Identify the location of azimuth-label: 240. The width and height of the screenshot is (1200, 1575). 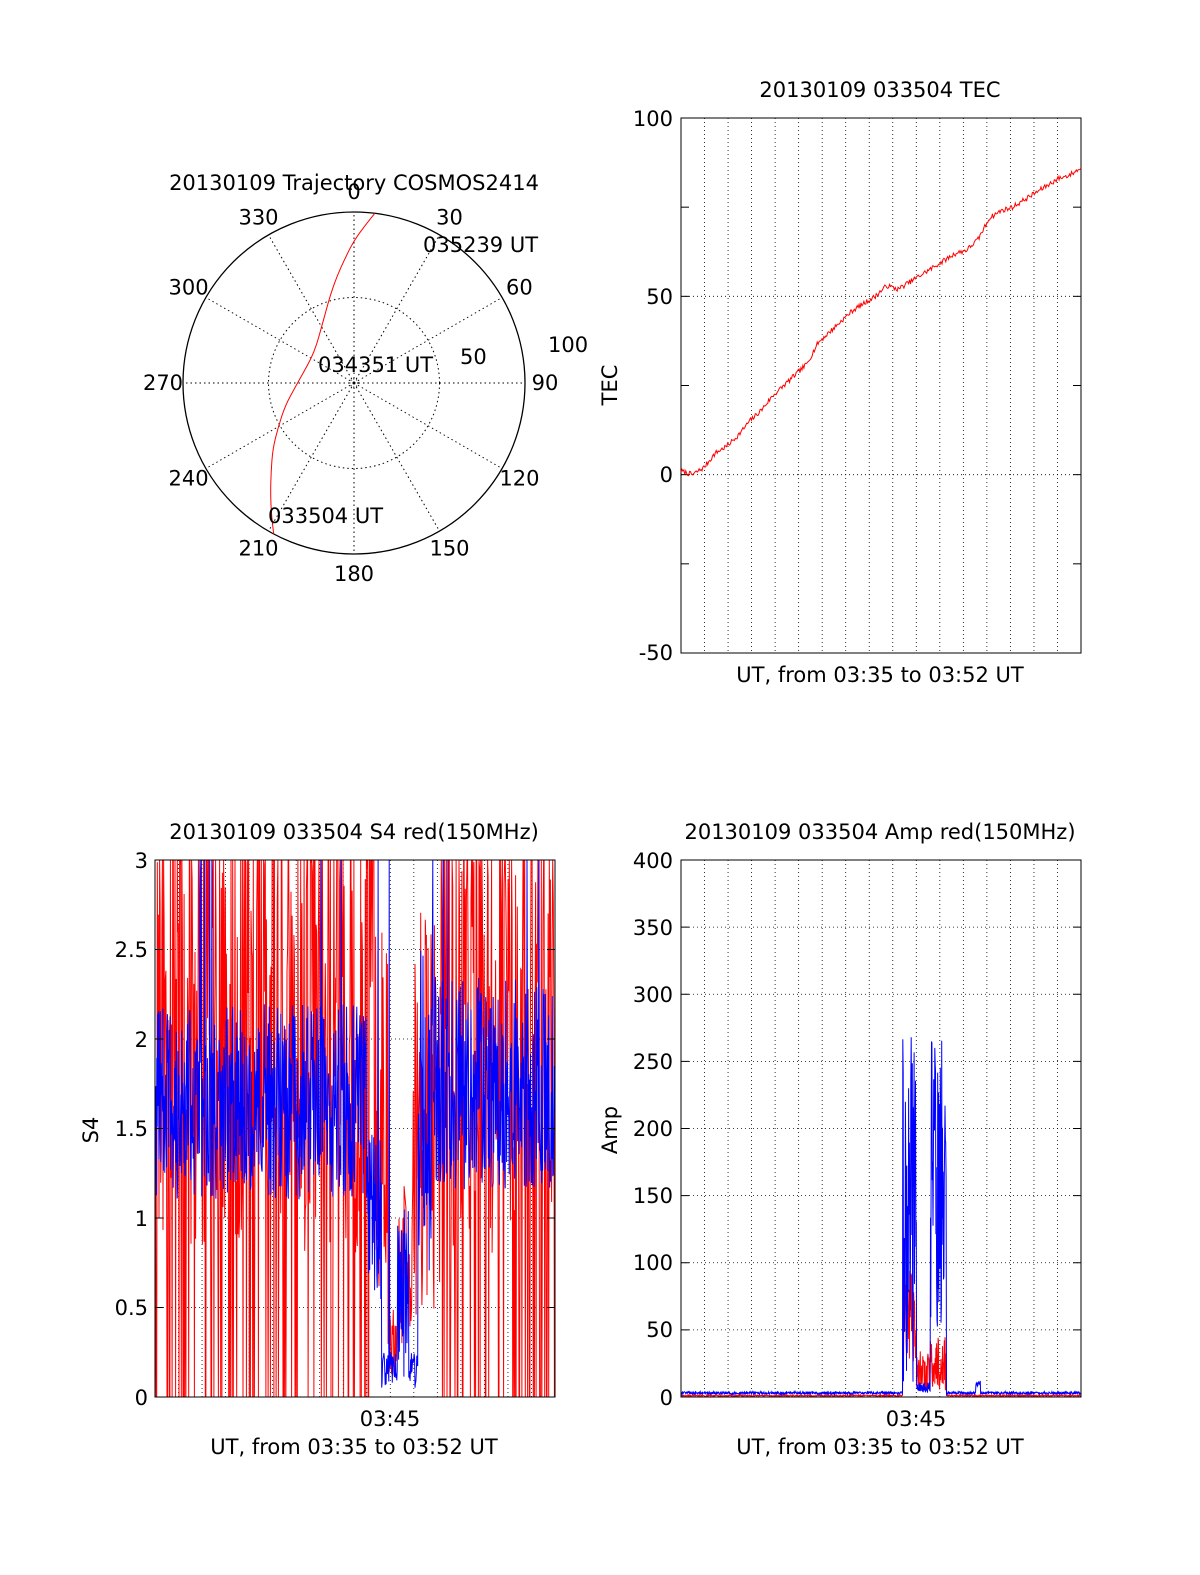
(189, 479).